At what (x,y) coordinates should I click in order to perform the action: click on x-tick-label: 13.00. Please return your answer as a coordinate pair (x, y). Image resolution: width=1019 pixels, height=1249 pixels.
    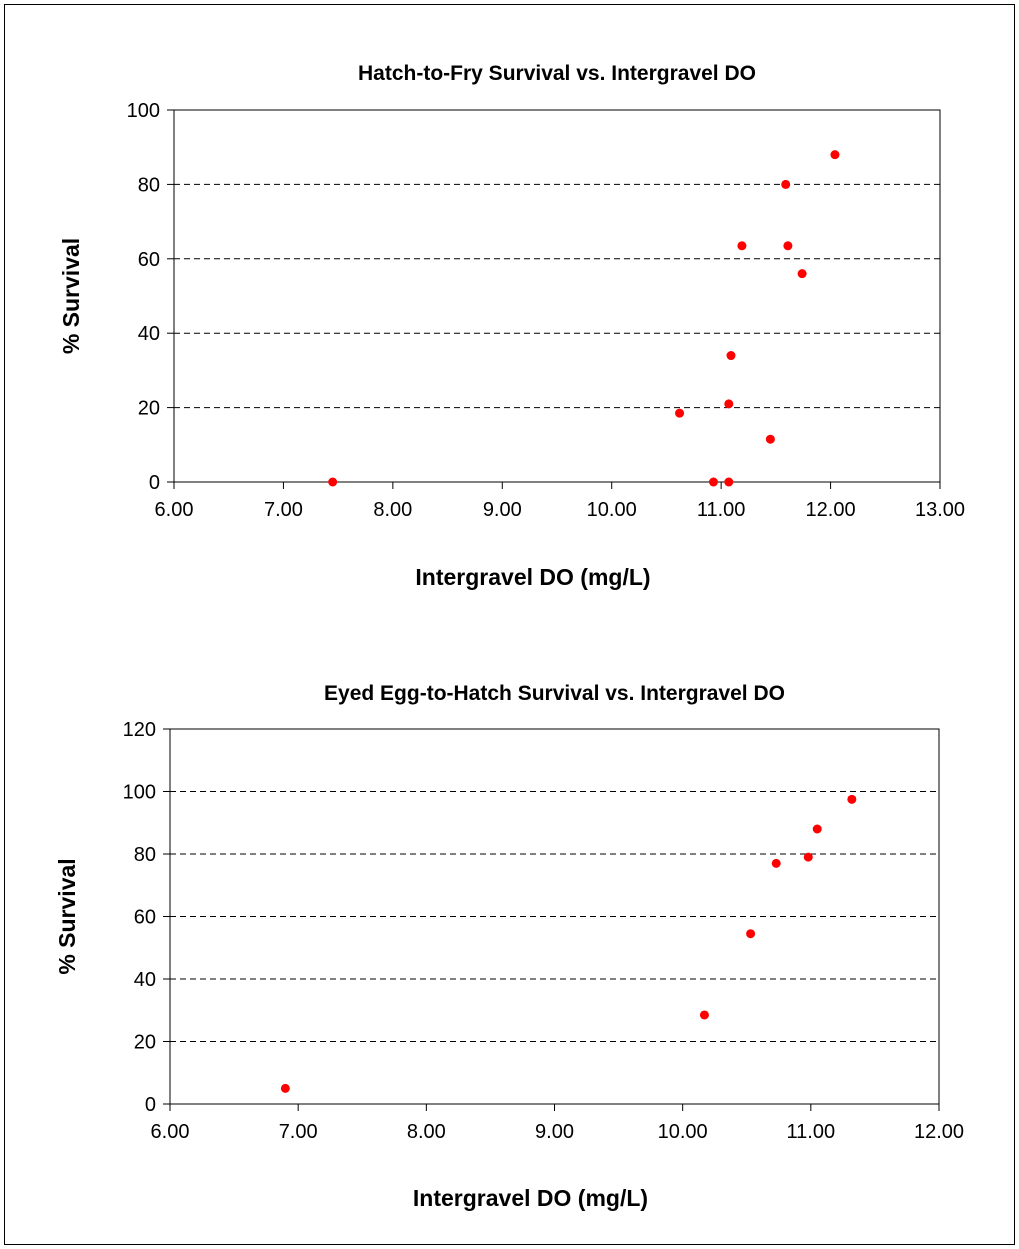
    Looking at the image, I should click on (940, 510).